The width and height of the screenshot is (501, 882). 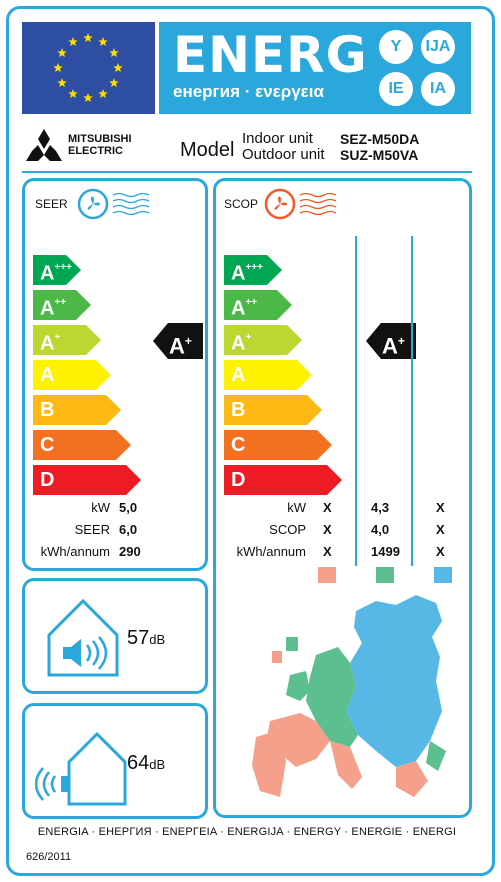 I want to click on seer-row-value: 6,0, so click(x=128, y=529).